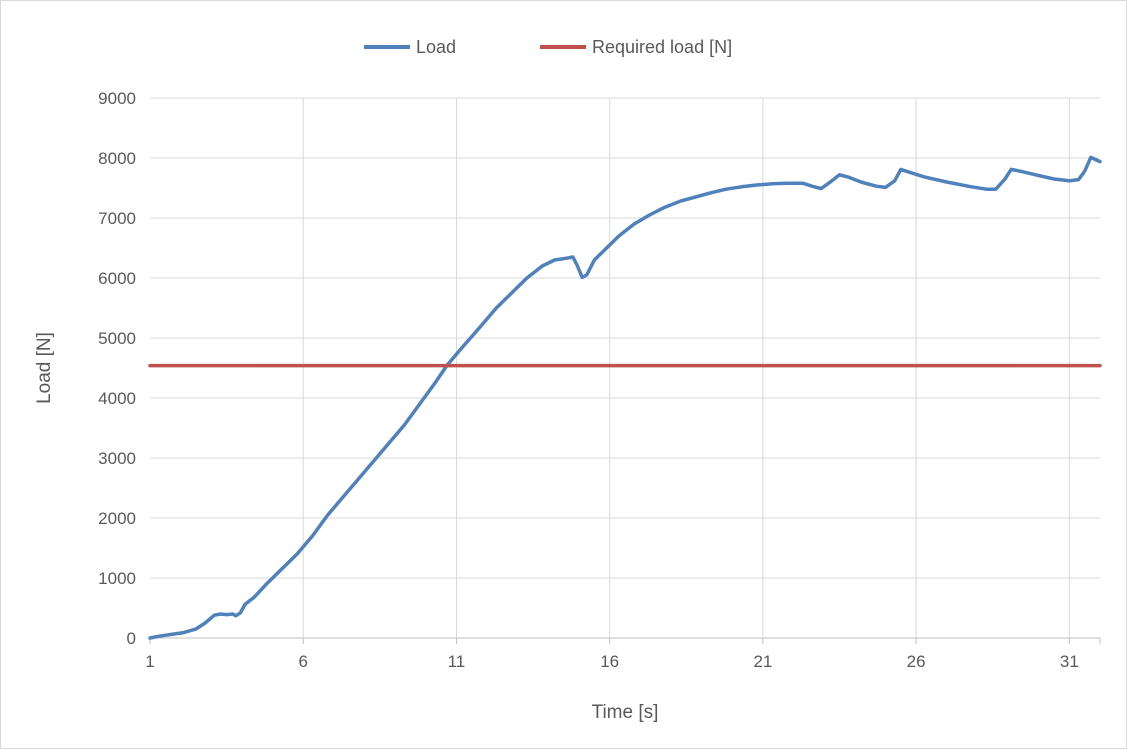 Image resolution: width=1127 pixels, height=749 pixels. I want to click on x-tick-label: 1, so click(149, 661).